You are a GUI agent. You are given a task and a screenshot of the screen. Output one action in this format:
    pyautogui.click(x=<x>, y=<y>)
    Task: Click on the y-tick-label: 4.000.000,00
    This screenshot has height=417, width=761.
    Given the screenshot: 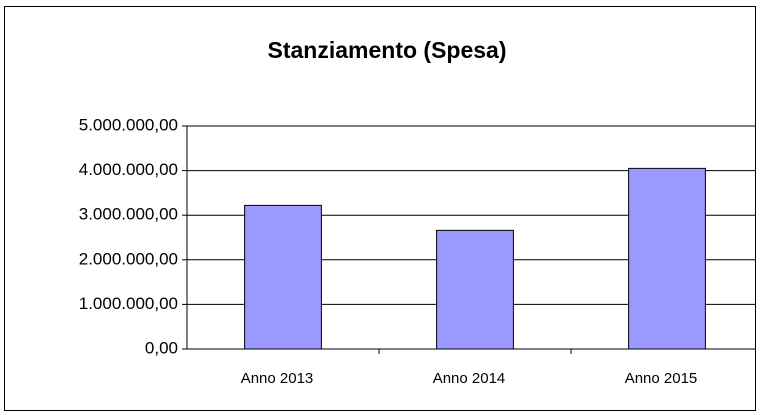 What is the action you would take?
    pyautogui.click(x=128, y=169)
    